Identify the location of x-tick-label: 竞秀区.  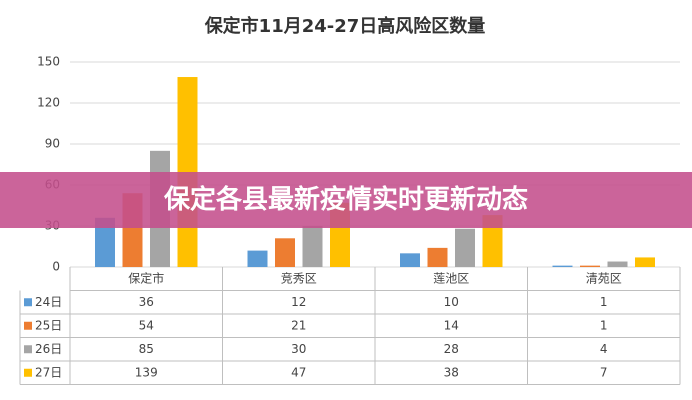
(299, 278).